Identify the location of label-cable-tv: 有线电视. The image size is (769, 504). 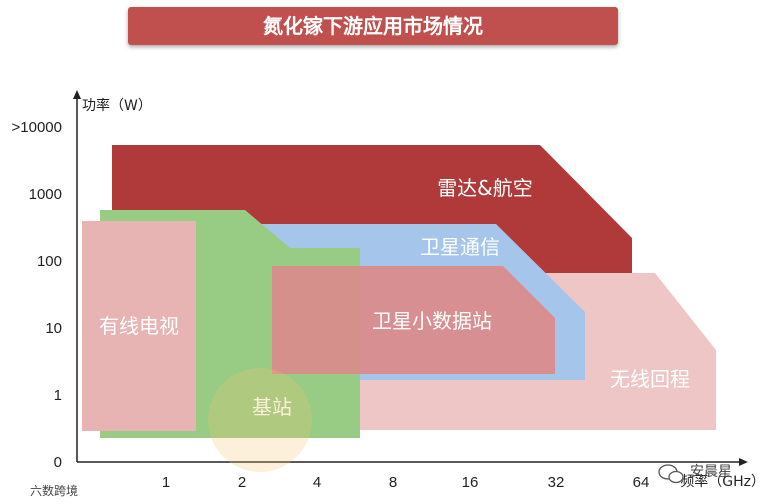
(139, 326).